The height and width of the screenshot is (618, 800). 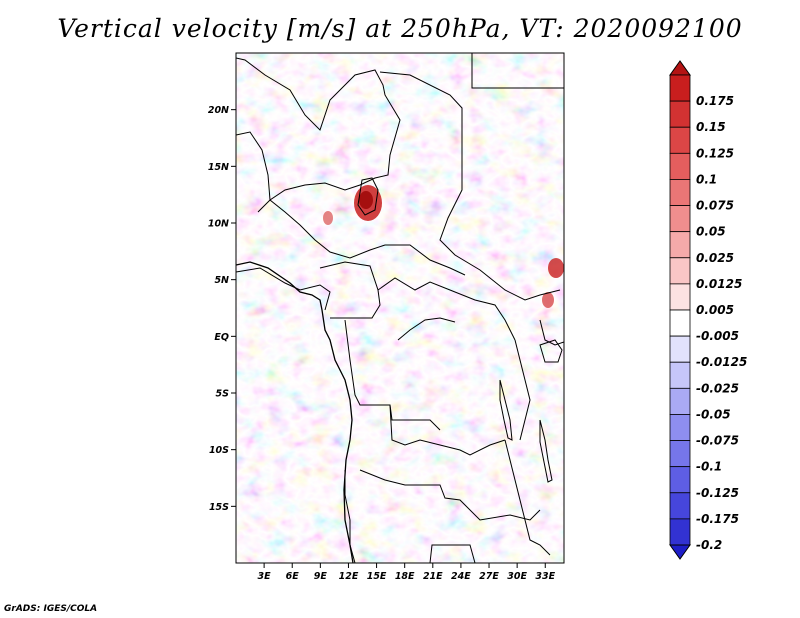 What do you see at coordinates (295, 412) in the screenshot?
I see `coastline` at bounding box center [295, 412].